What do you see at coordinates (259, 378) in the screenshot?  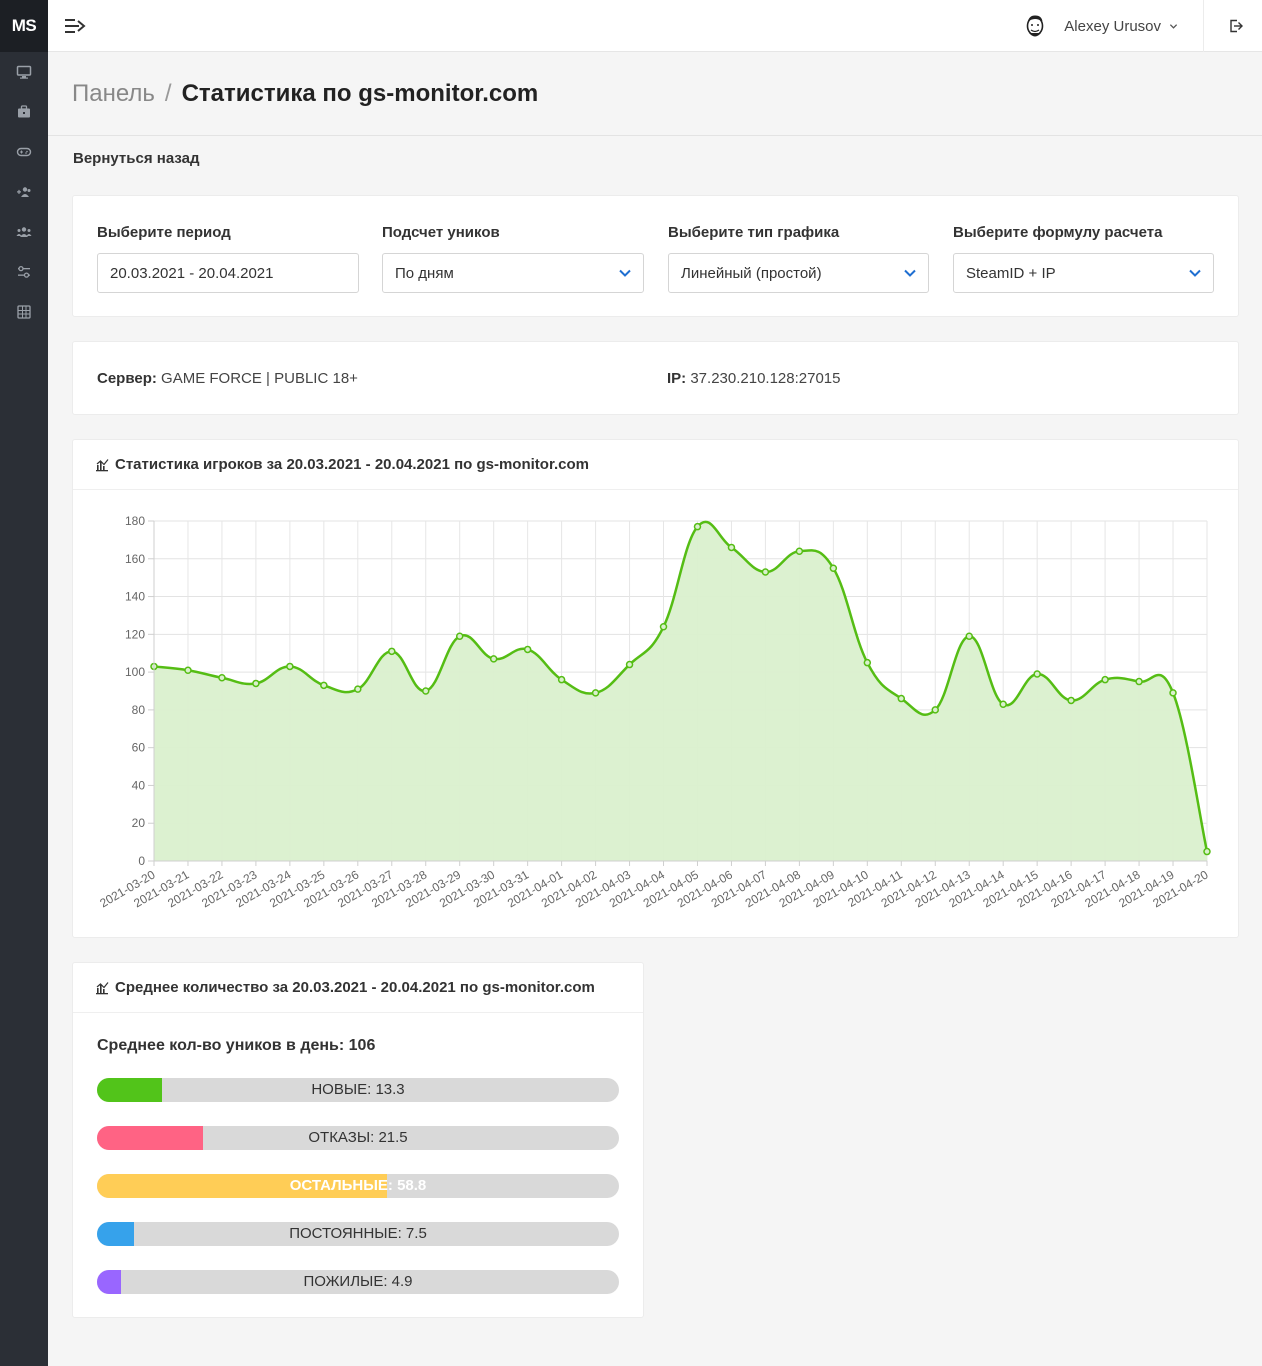 I see `server-value: GAME FORCE | PUBLIC 18+` at bounding box center [259, 378].